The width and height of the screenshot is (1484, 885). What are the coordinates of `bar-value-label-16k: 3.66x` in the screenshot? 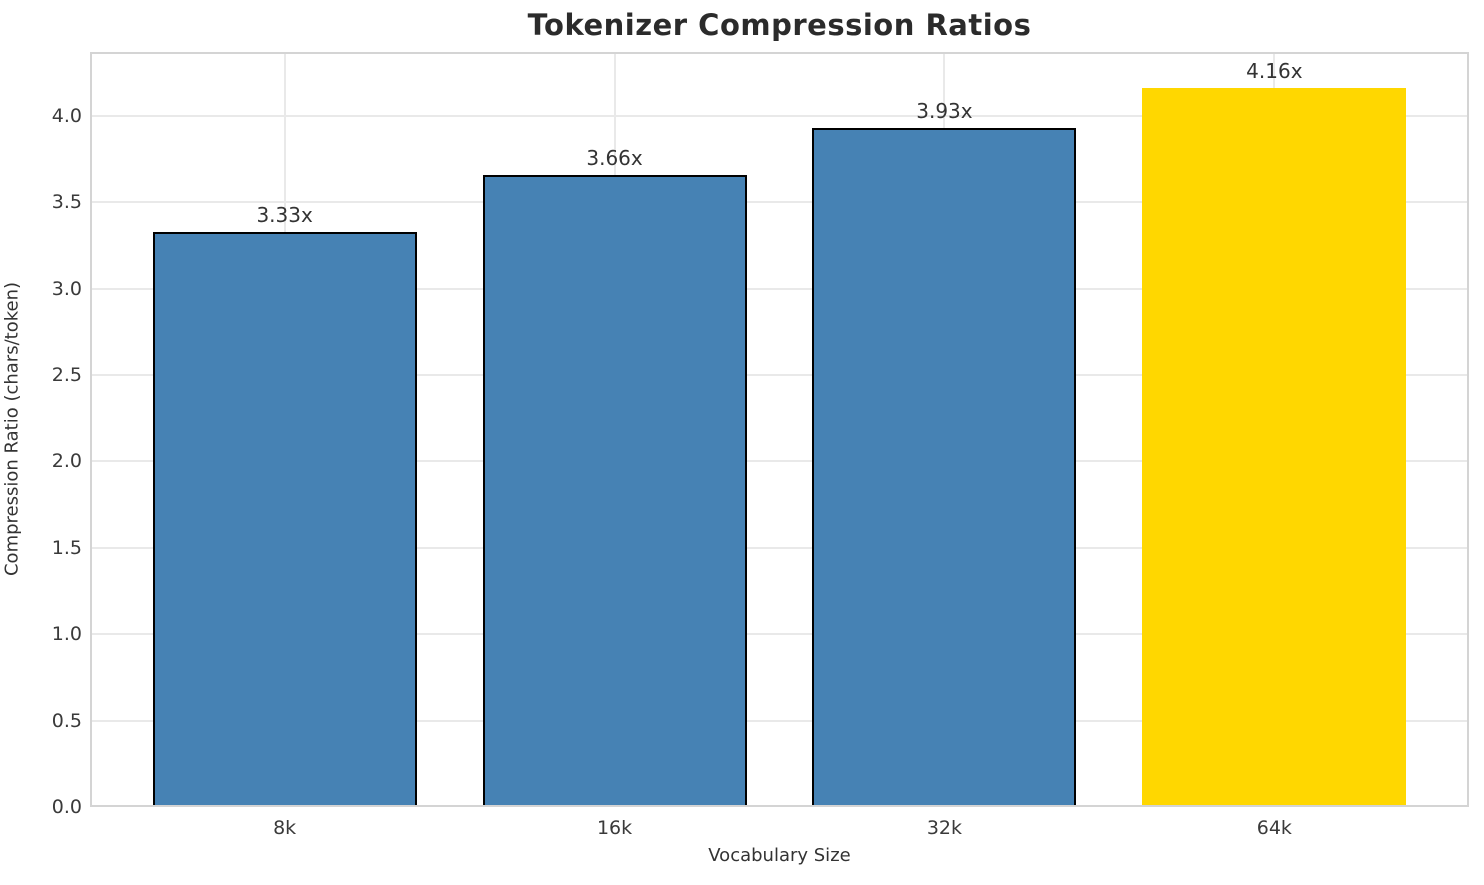 It's located at (614, 157).